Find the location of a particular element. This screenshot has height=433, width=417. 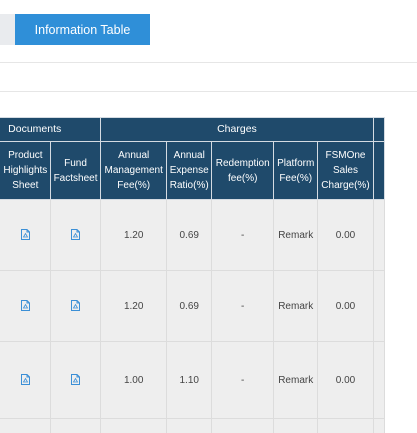

annual-expense-ratio-cell: 1.10 is located at coordinates (189, 380).